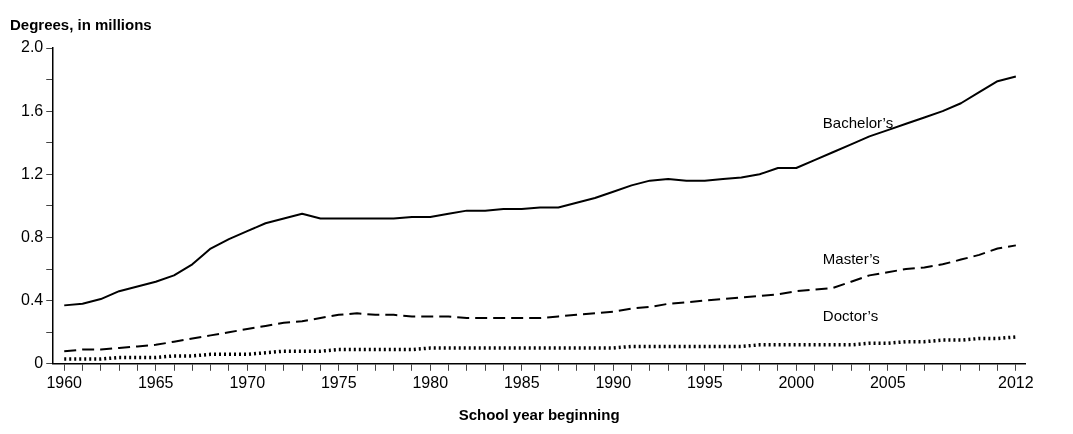 This screenshot has width=1073, height=434. I want to click on x-tick-label: 1965, so click(155, 382).